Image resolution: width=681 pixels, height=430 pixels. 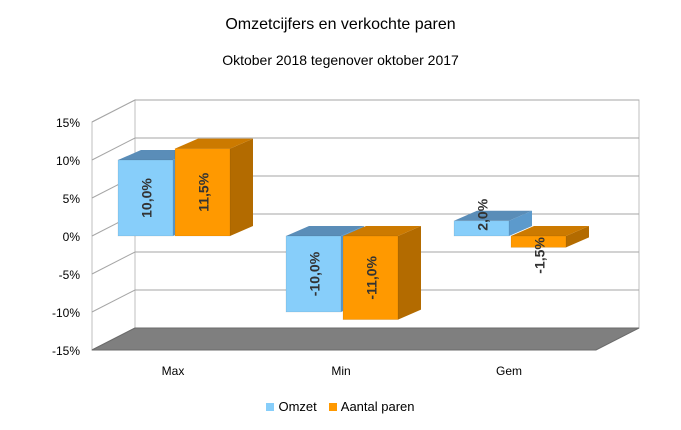 I want to click on chart-legend: Omzet Aantal paren, so click(x=340, y=406).